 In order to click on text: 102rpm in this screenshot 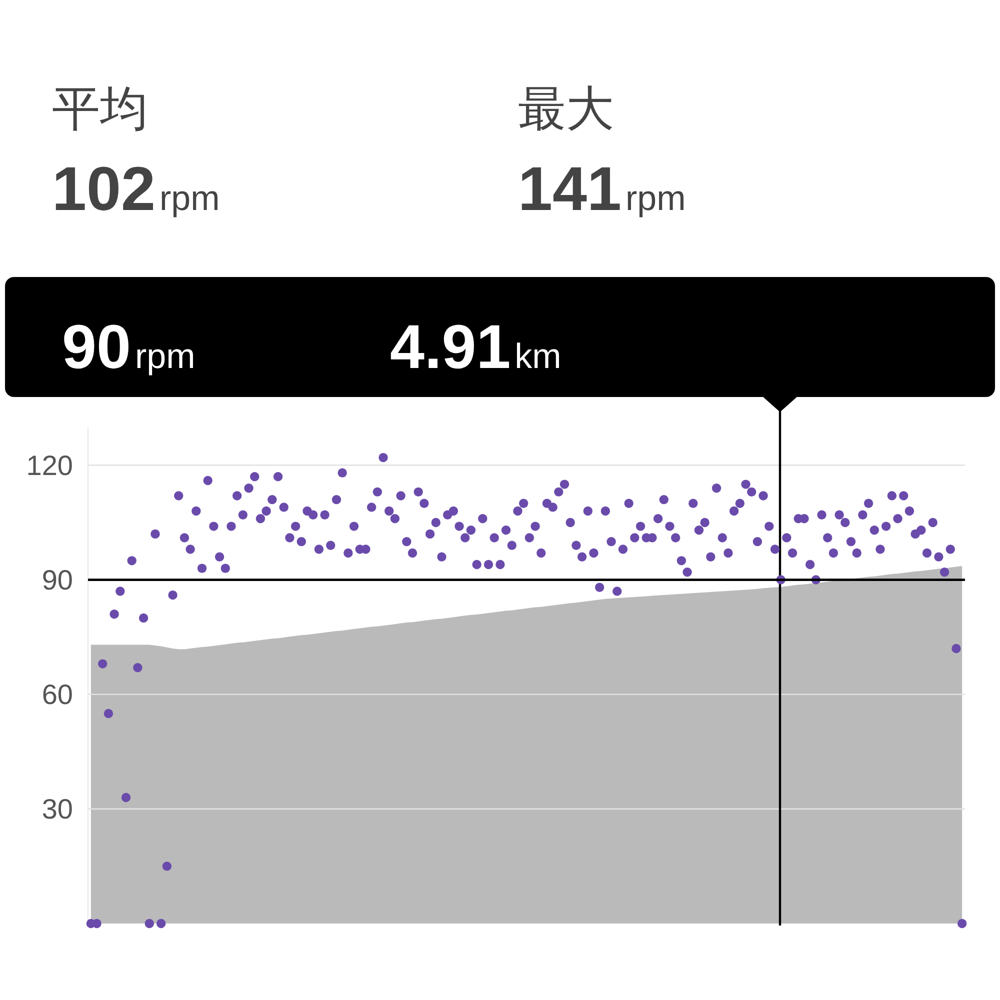, I will do `click(136, 189)`.